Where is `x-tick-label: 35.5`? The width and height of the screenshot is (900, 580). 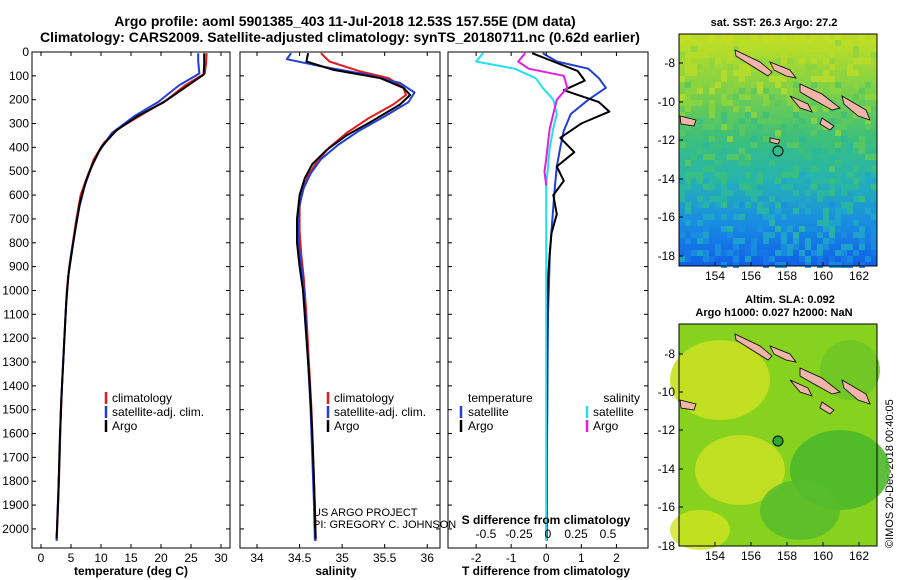
x-tick-label: 35.5 is located at coordinates (385, 558).